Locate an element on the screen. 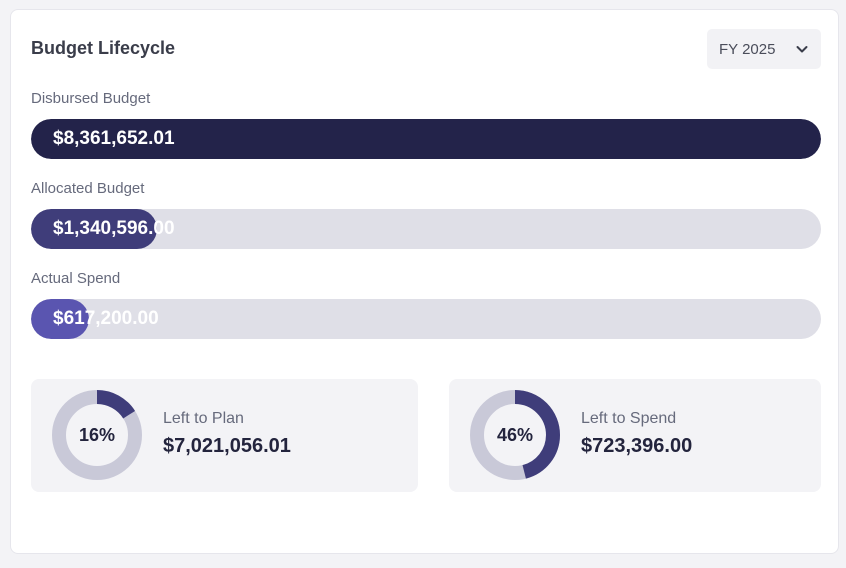 The width and height of the screenshot is (846, 568). fiscal-year-value: FY 2025 is located at coordinates (747, 49).